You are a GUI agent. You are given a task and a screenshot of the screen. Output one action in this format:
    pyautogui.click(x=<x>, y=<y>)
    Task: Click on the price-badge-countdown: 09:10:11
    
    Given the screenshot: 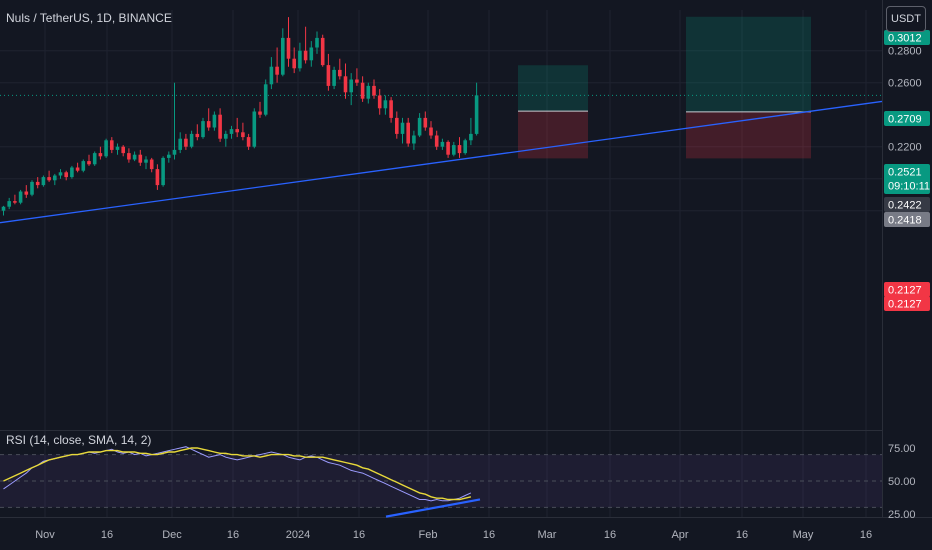 What is the action you would take?
    pyautogui.click(x=909, y=187)
    